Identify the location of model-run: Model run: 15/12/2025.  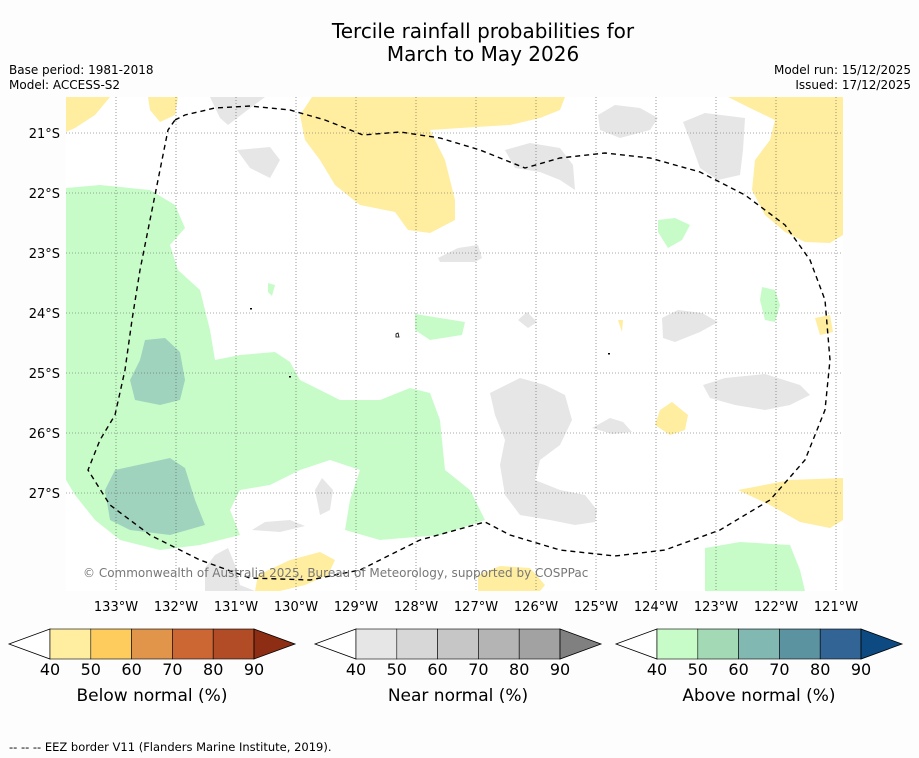
(842, 70).